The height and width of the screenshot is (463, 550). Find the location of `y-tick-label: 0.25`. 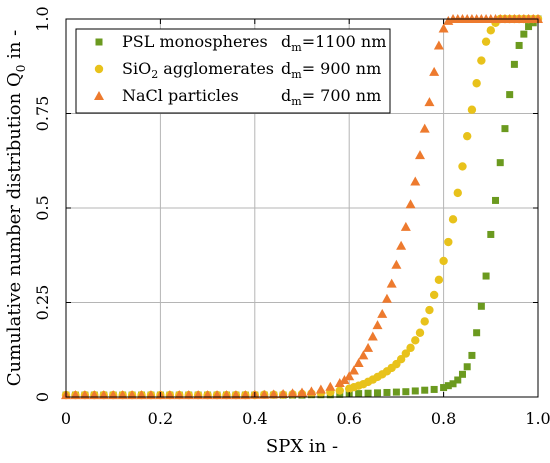

y-tick-label: 0.25 is located at coordinates (42, 303).